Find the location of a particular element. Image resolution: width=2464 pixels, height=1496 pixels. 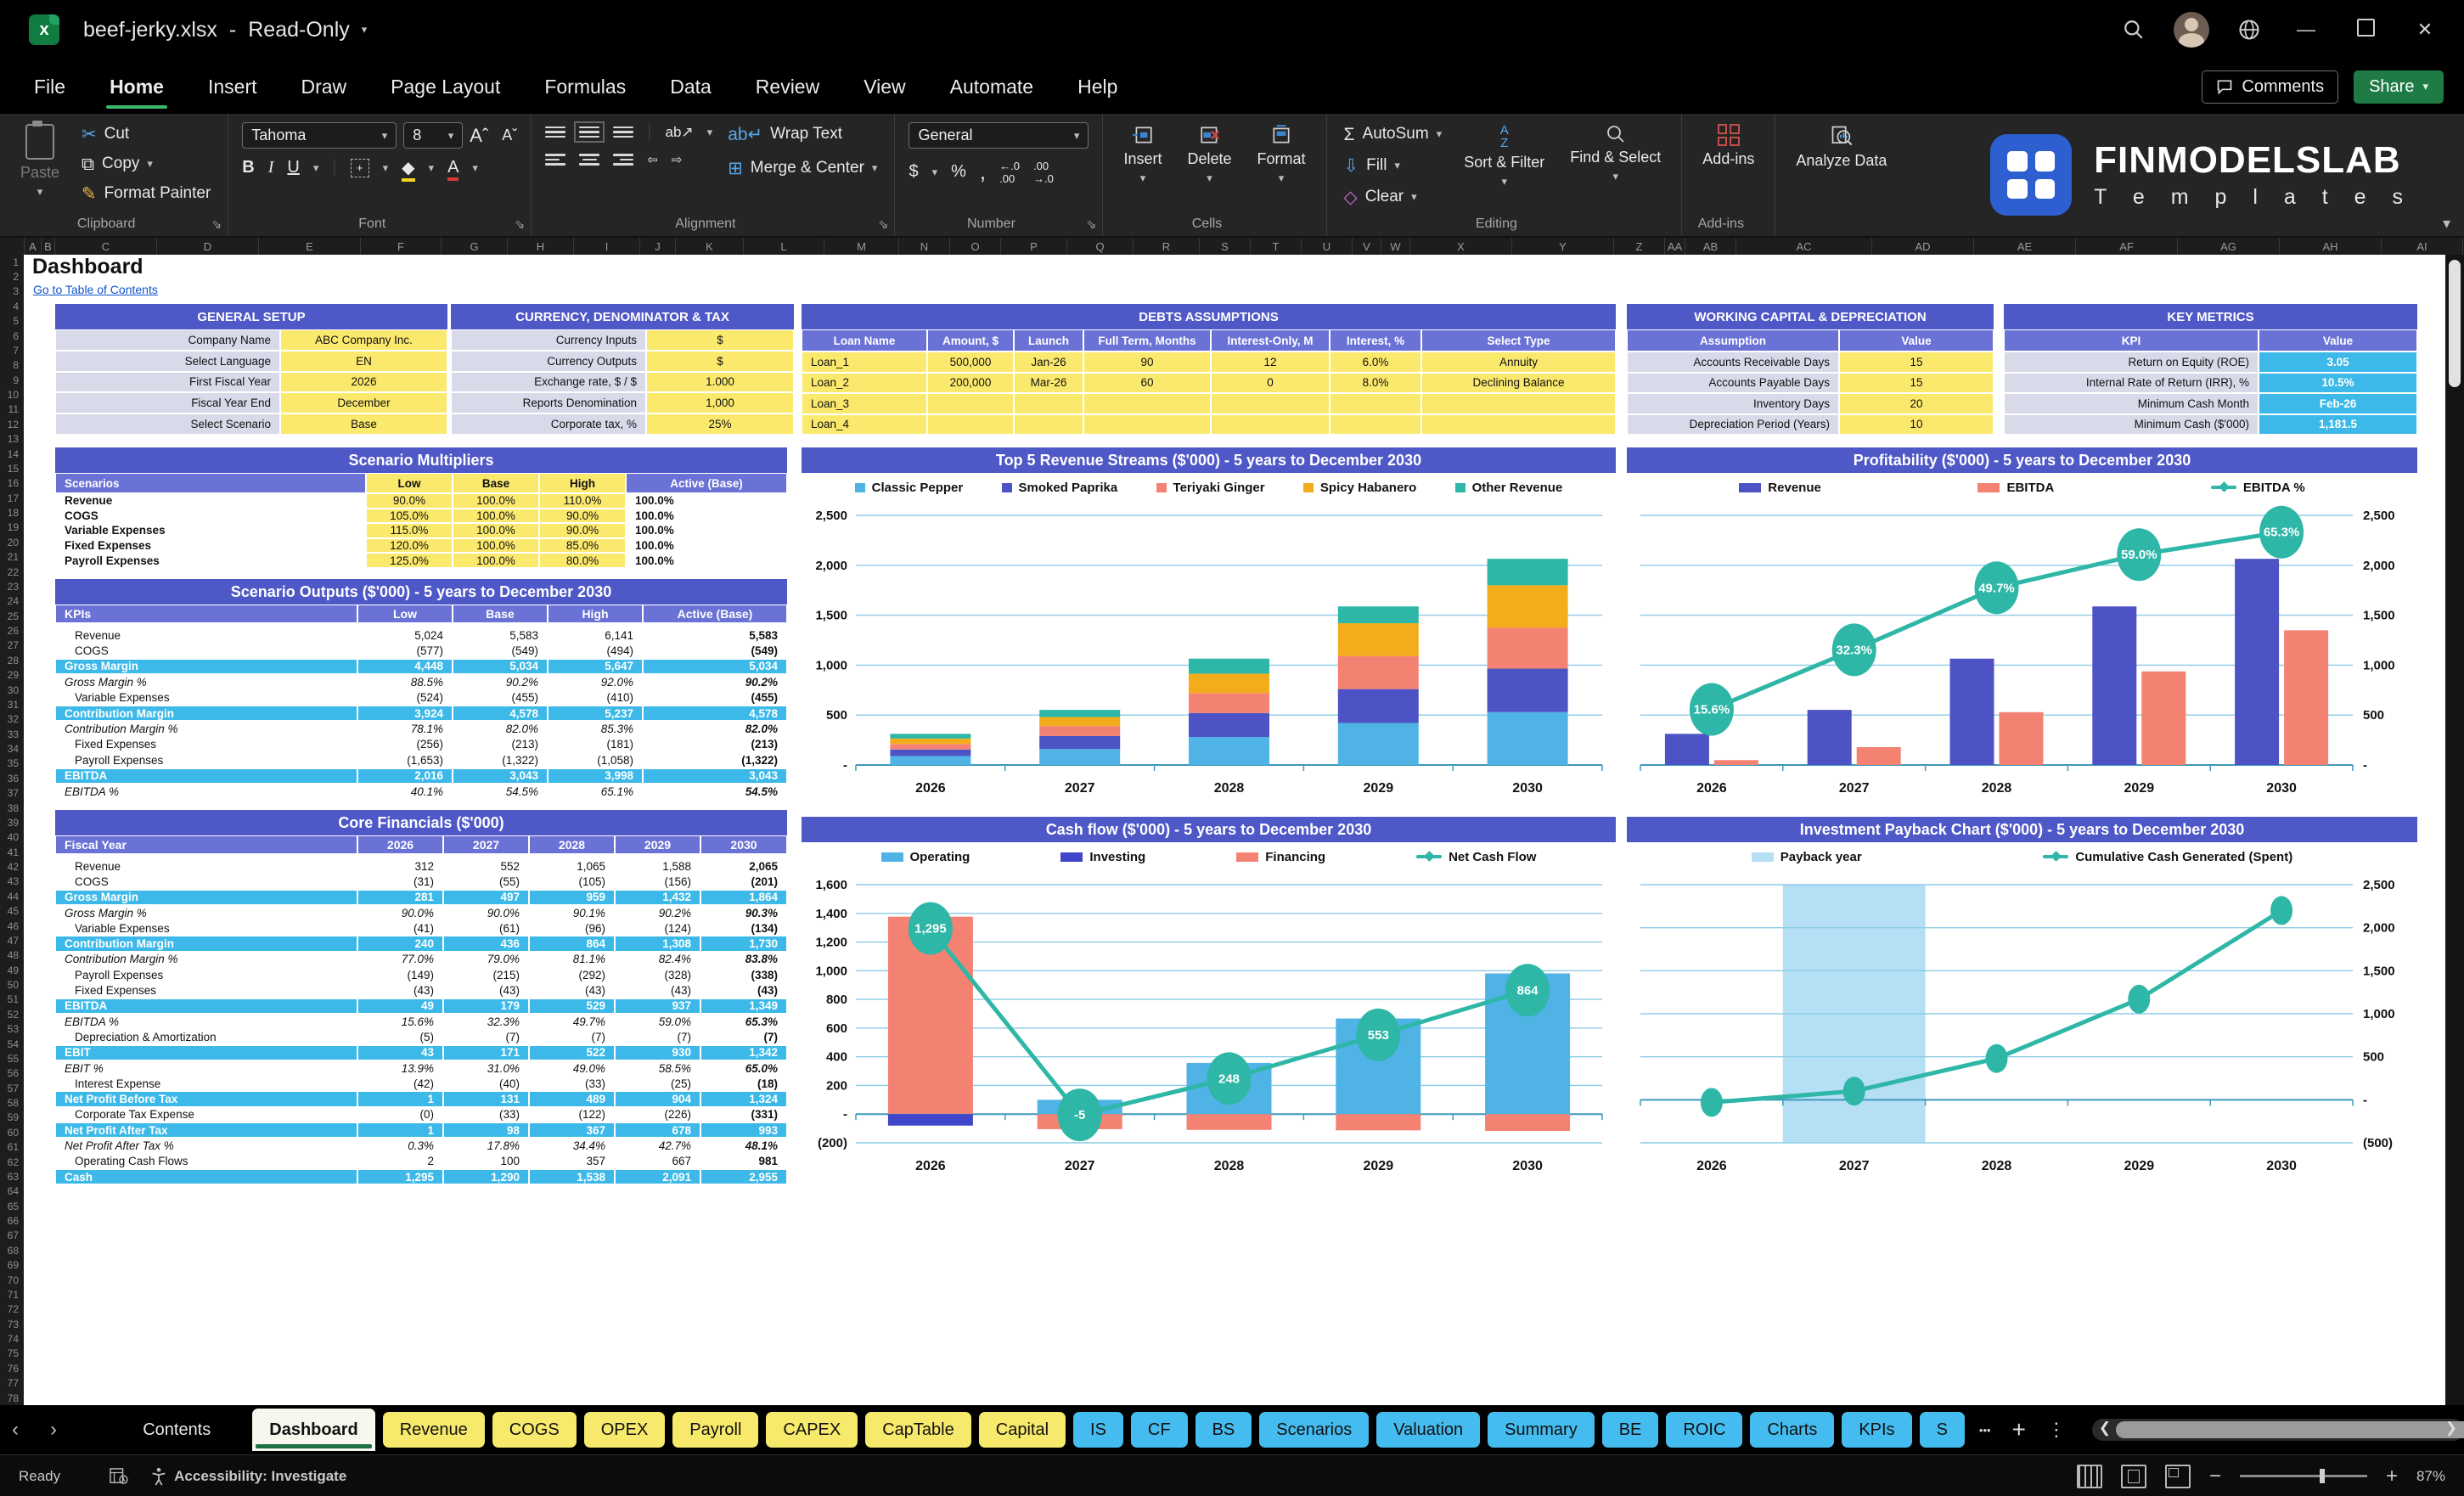

table-cell: 58.5% is located at coordinates (657, 1068).